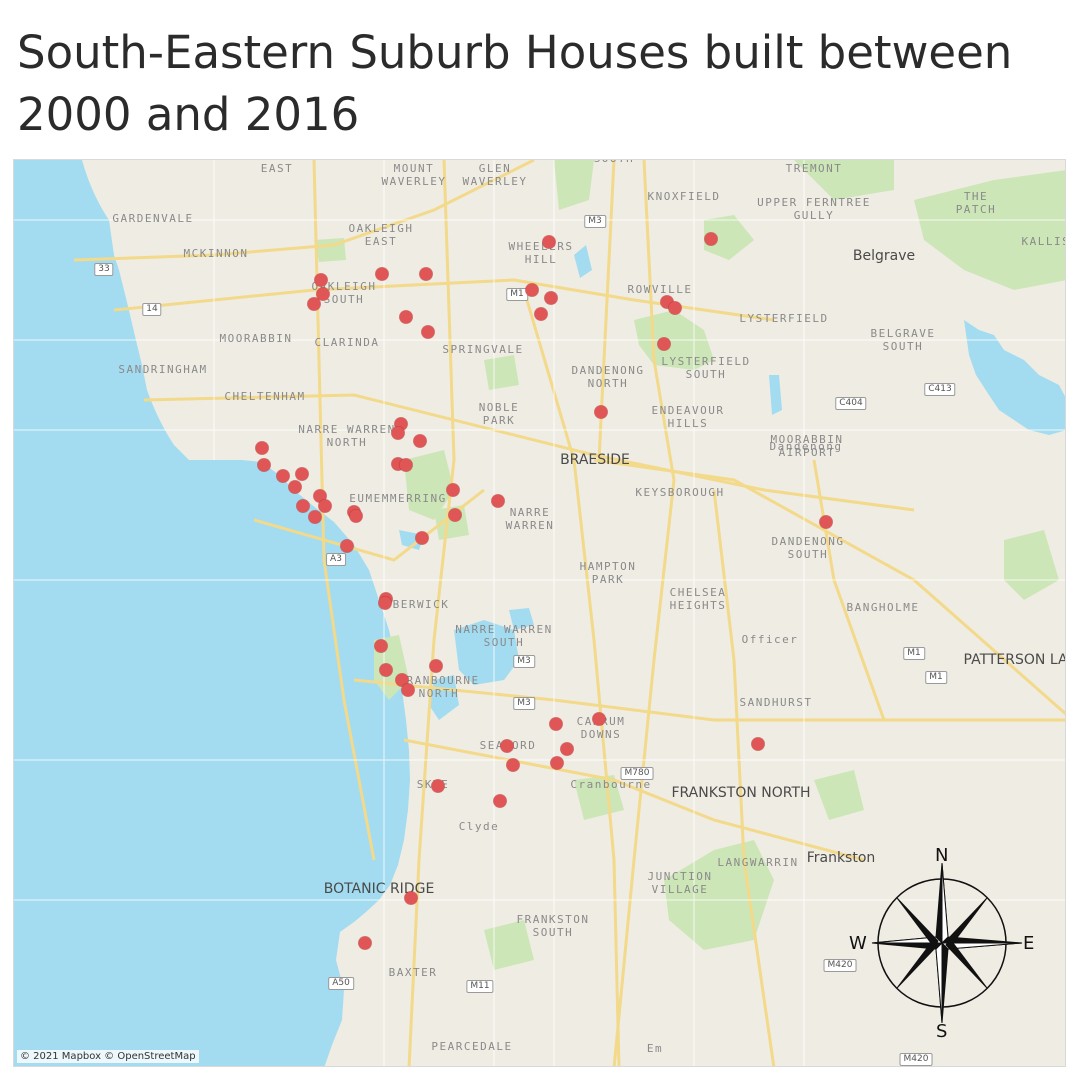 The width and height of the screenshot is (1080, 1080). I want to click on place-label: DANDENONG NORTH, so click(608, 377).